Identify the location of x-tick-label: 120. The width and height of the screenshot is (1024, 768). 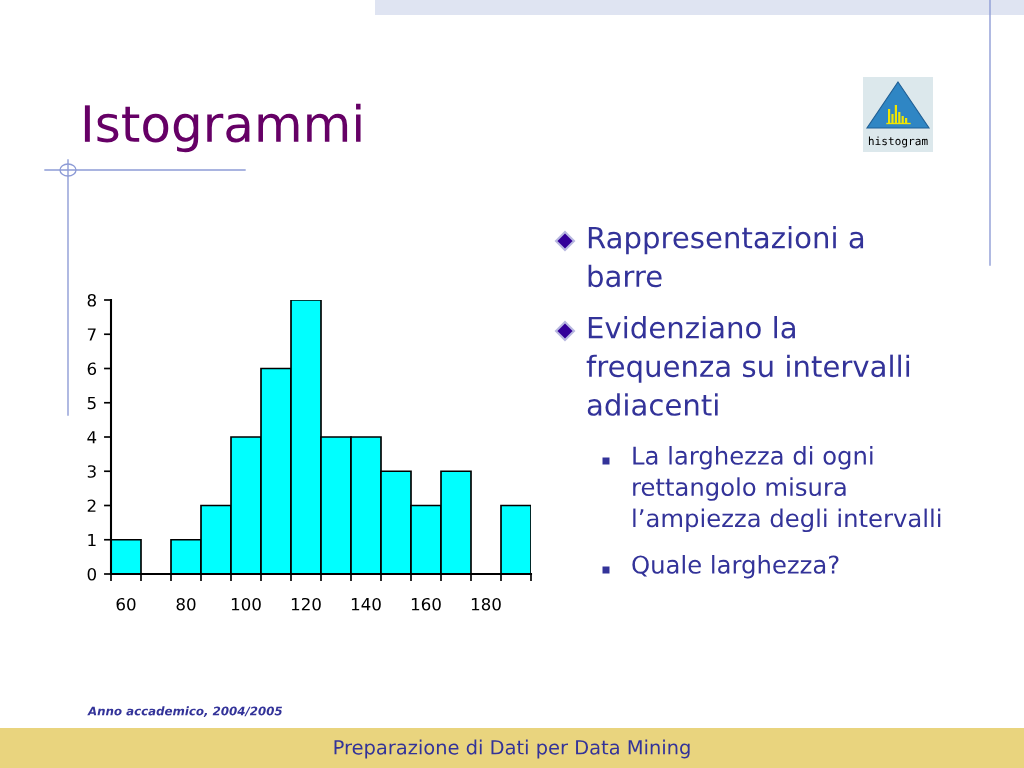
(306, 604).